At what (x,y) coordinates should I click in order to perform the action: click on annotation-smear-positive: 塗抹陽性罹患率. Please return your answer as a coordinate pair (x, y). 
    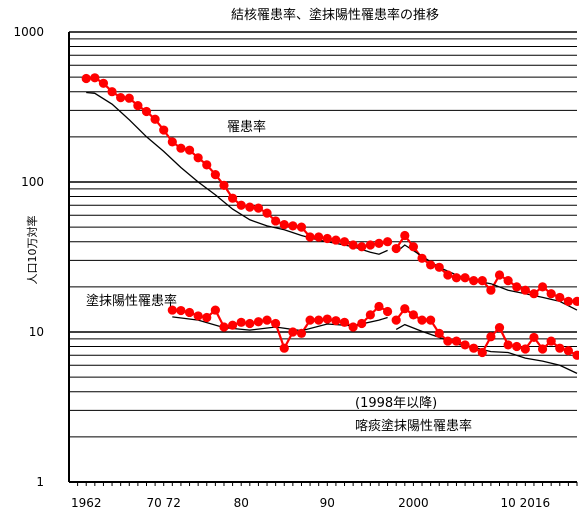
    Looking at the image, I should click on (131, 301).